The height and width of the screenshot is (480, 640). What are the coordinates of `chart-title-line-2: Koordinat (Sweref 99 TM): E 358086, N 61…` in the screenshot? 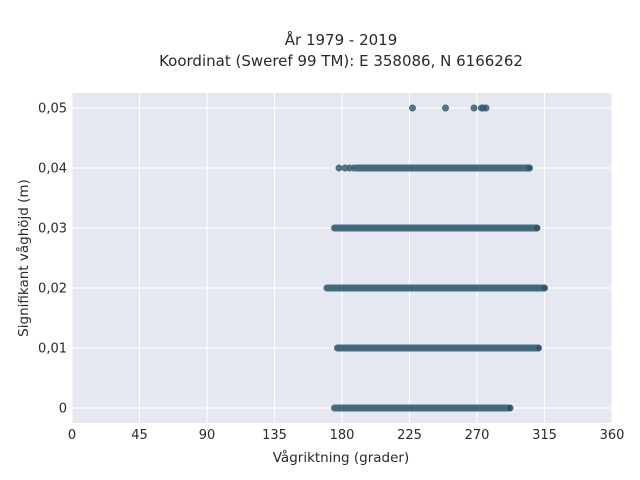 It's located at (341, 61).